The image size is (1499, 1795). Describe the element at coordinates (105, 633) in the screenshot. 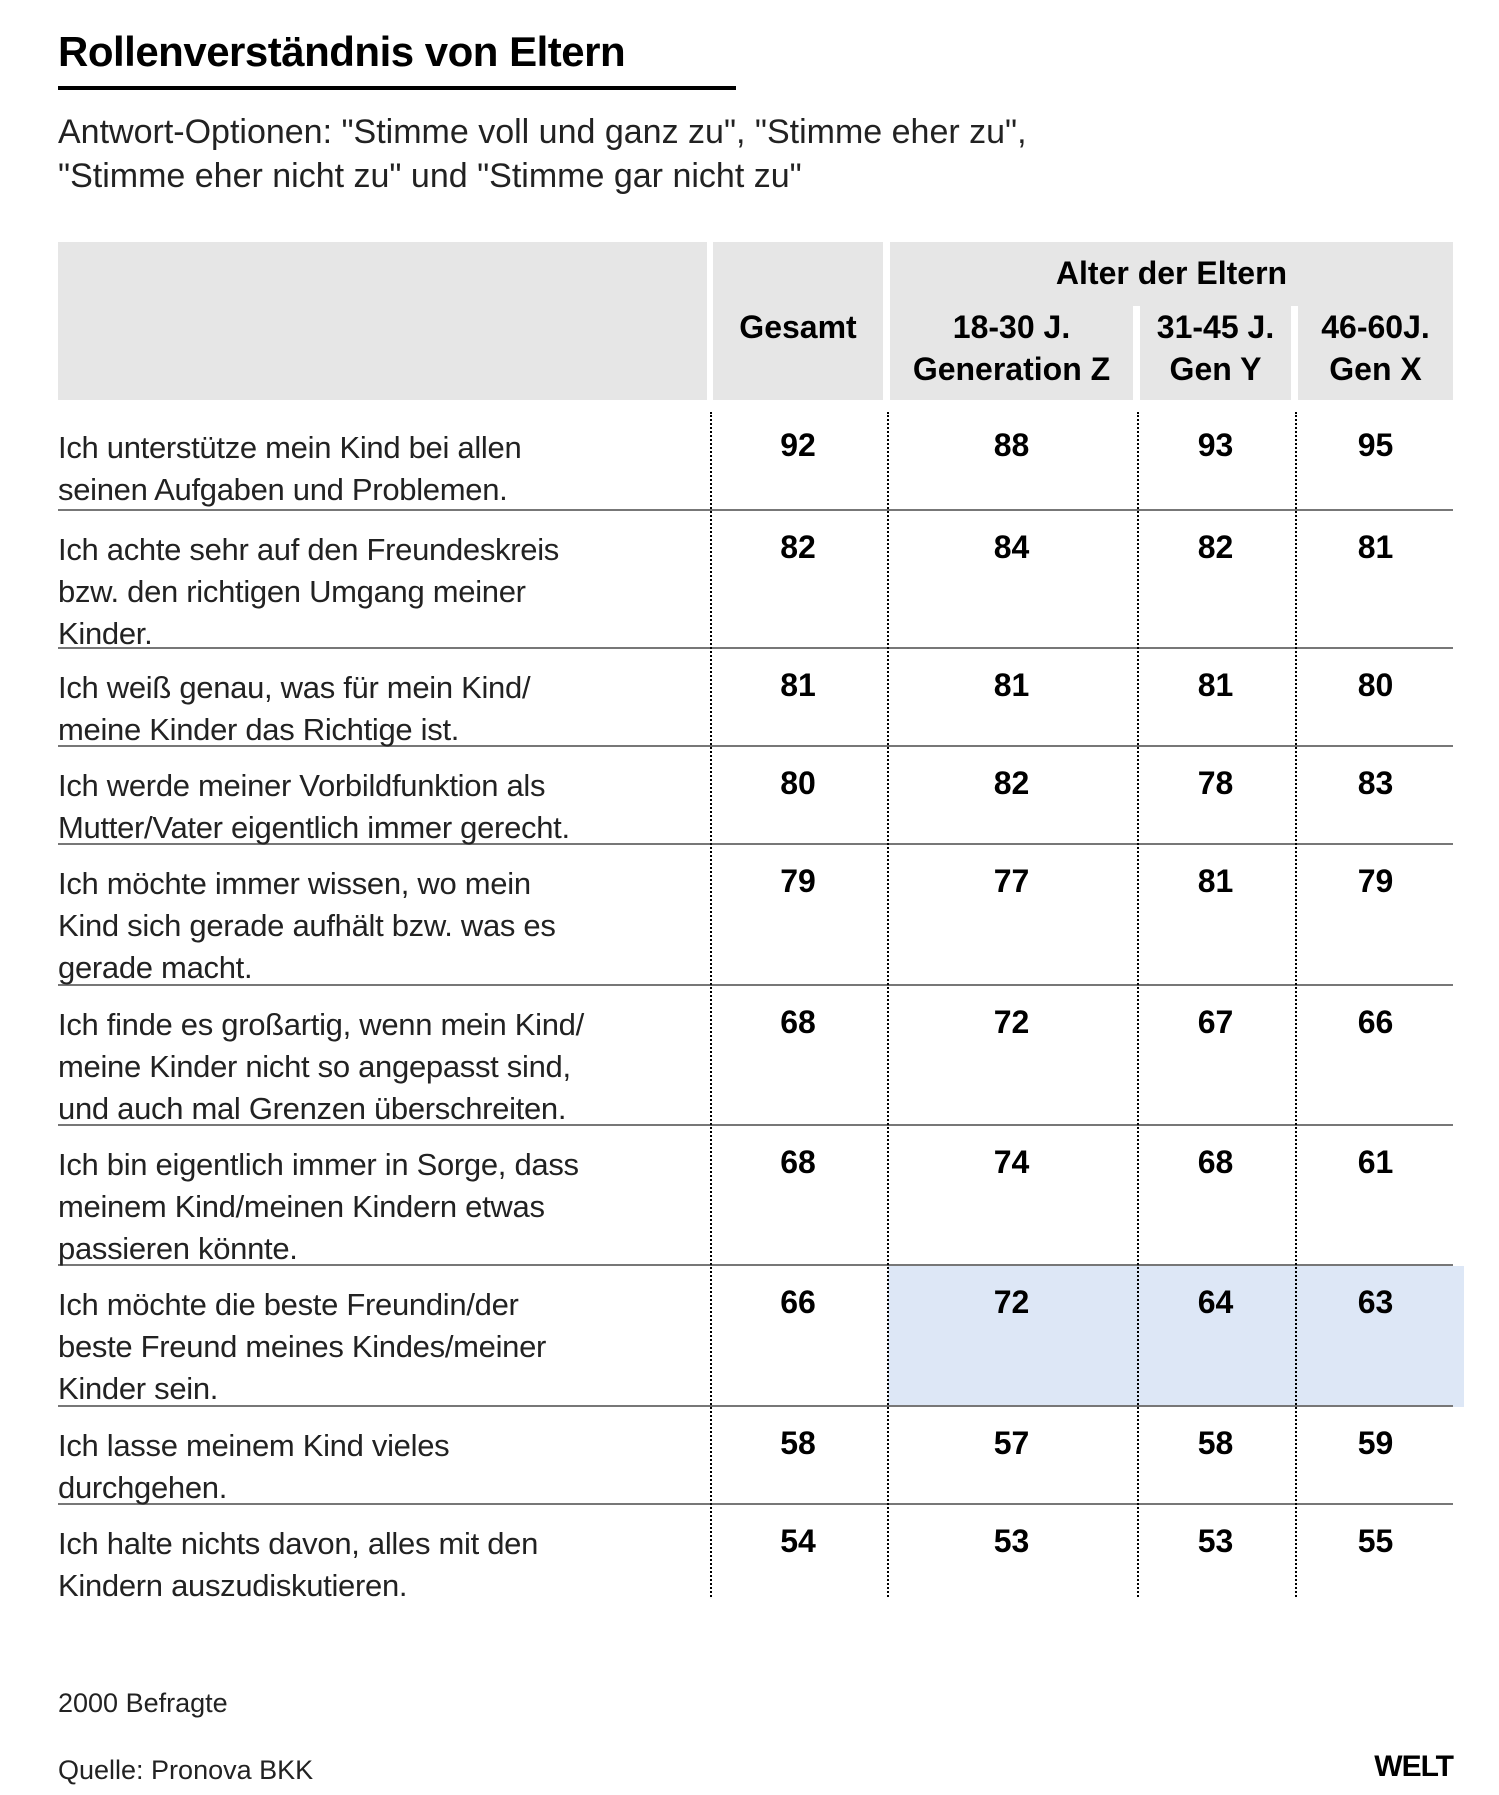

I see `row-label: Kinder.` at that location.